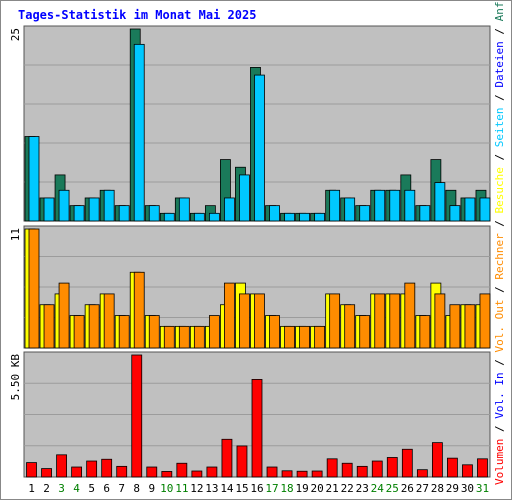 Image resolution: width=512 pixels, height=500 pixels. I want to click on day-label-17: 17, so click(271, 488).